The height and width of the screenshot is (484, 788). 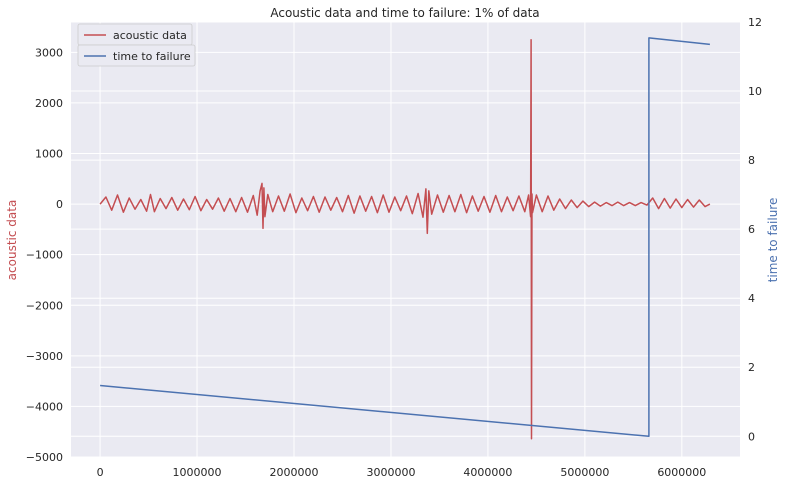 What do you see at coordinates (751, 367) in the screenshot?
I see `y-right-tick-label: 2` at bounding box center [751, 367].